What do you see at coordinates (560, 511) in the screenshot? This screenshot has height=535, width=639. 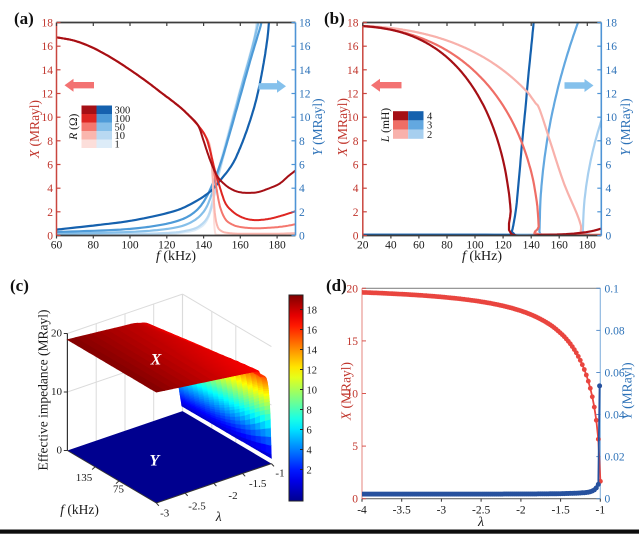 I see `svg-text: -1.5` at bounding box center [560, 511].